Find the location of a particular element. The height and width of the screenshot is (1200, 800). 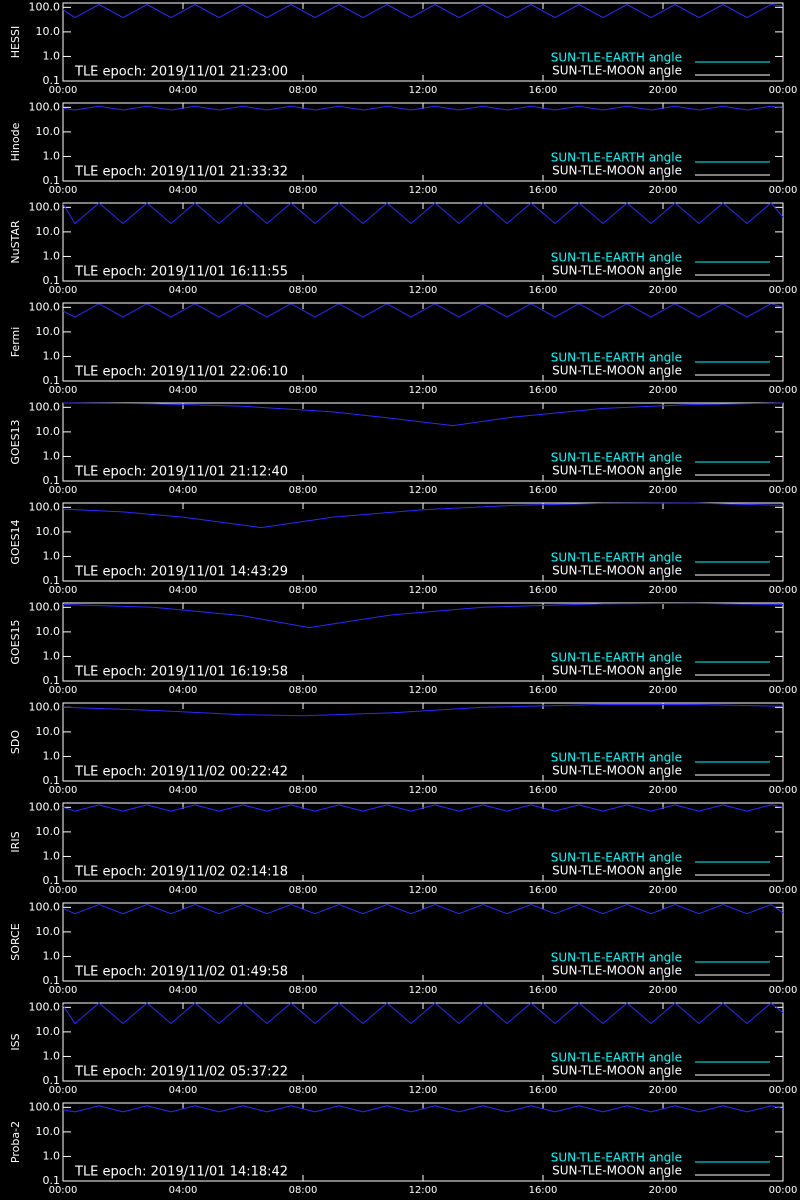

annotation: TLE epoch: 2019/11/02 01:49:58 is located at coordinates (181, 972).